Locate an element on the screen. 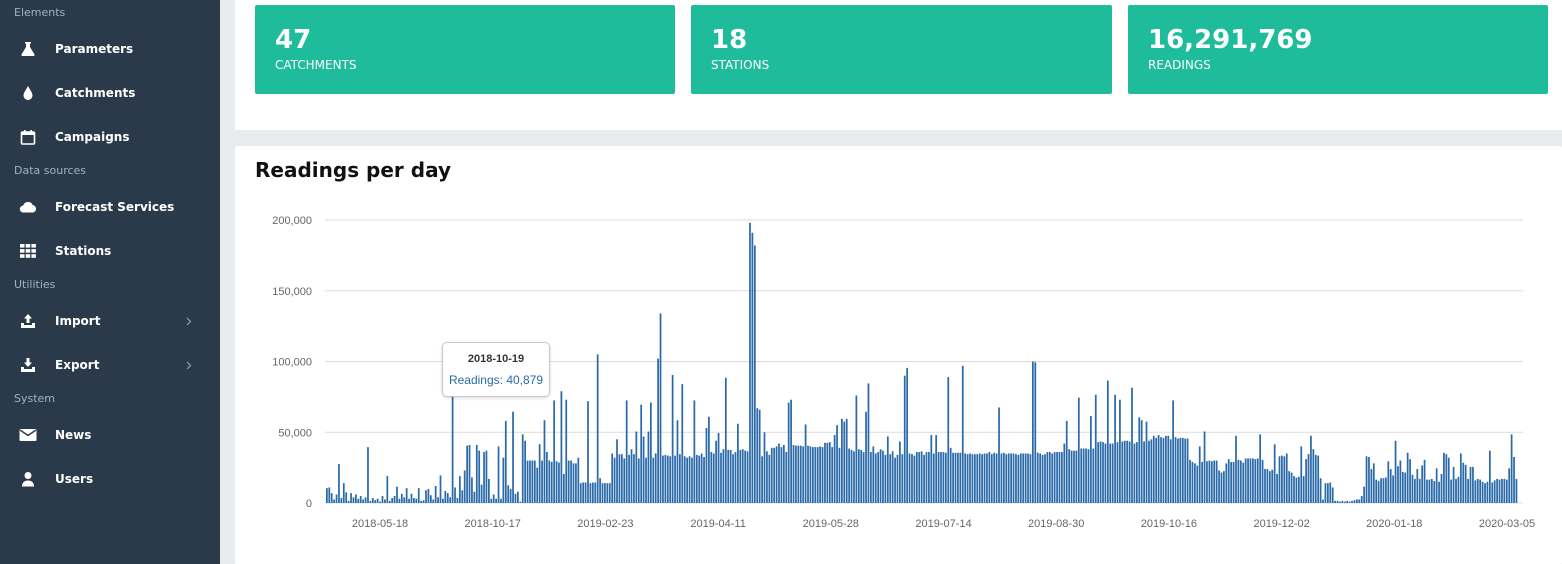 This screenshot has height=564, width=1562. sidebar-item-label: Campaigns is located at coordinates (92, 137).